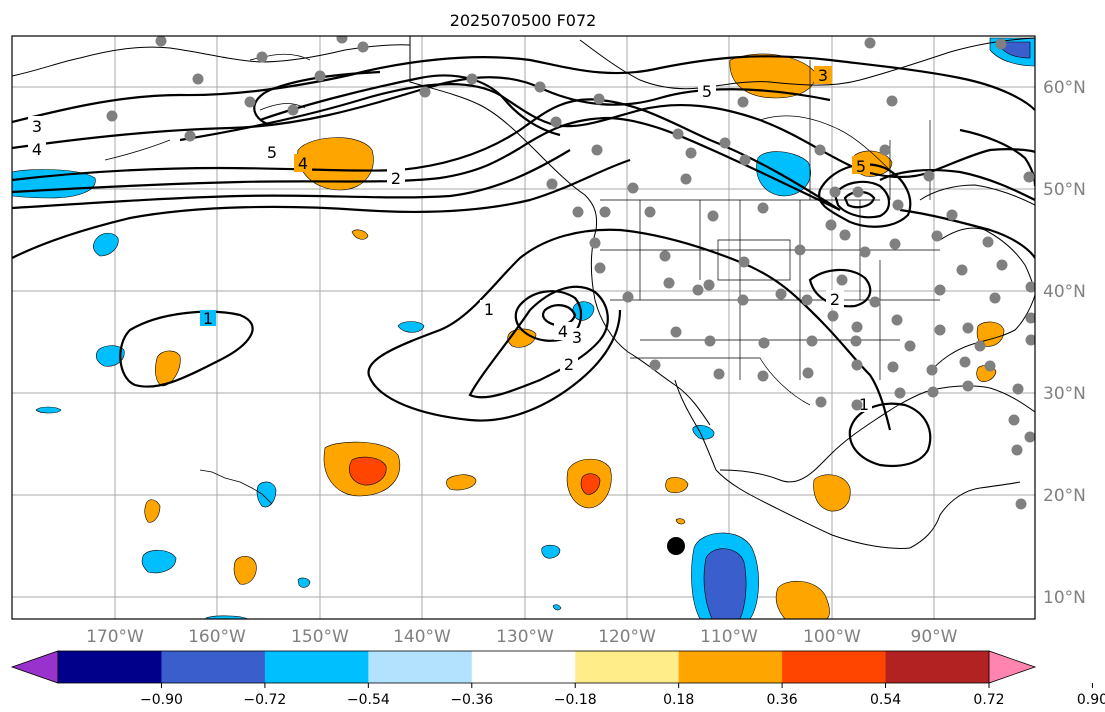  I want to click on colorbar-tick-label: 0.36, so click(782, 700).